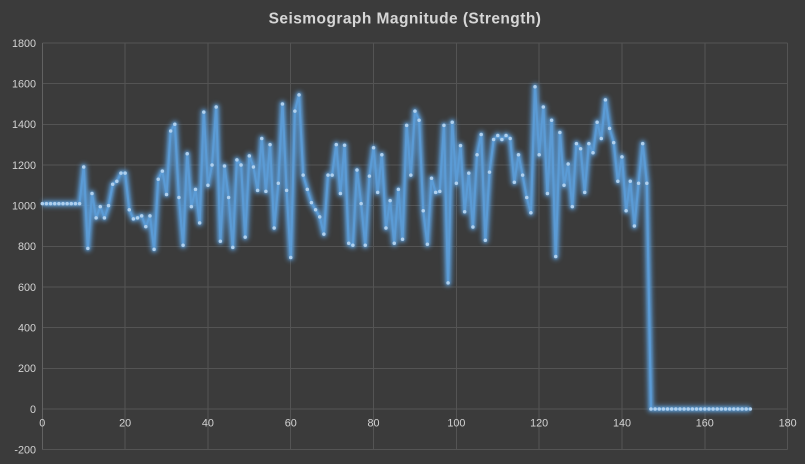  Describe the element at coordinates (456, 424) in the screenshot. I see `svg-text: 100` at that location.